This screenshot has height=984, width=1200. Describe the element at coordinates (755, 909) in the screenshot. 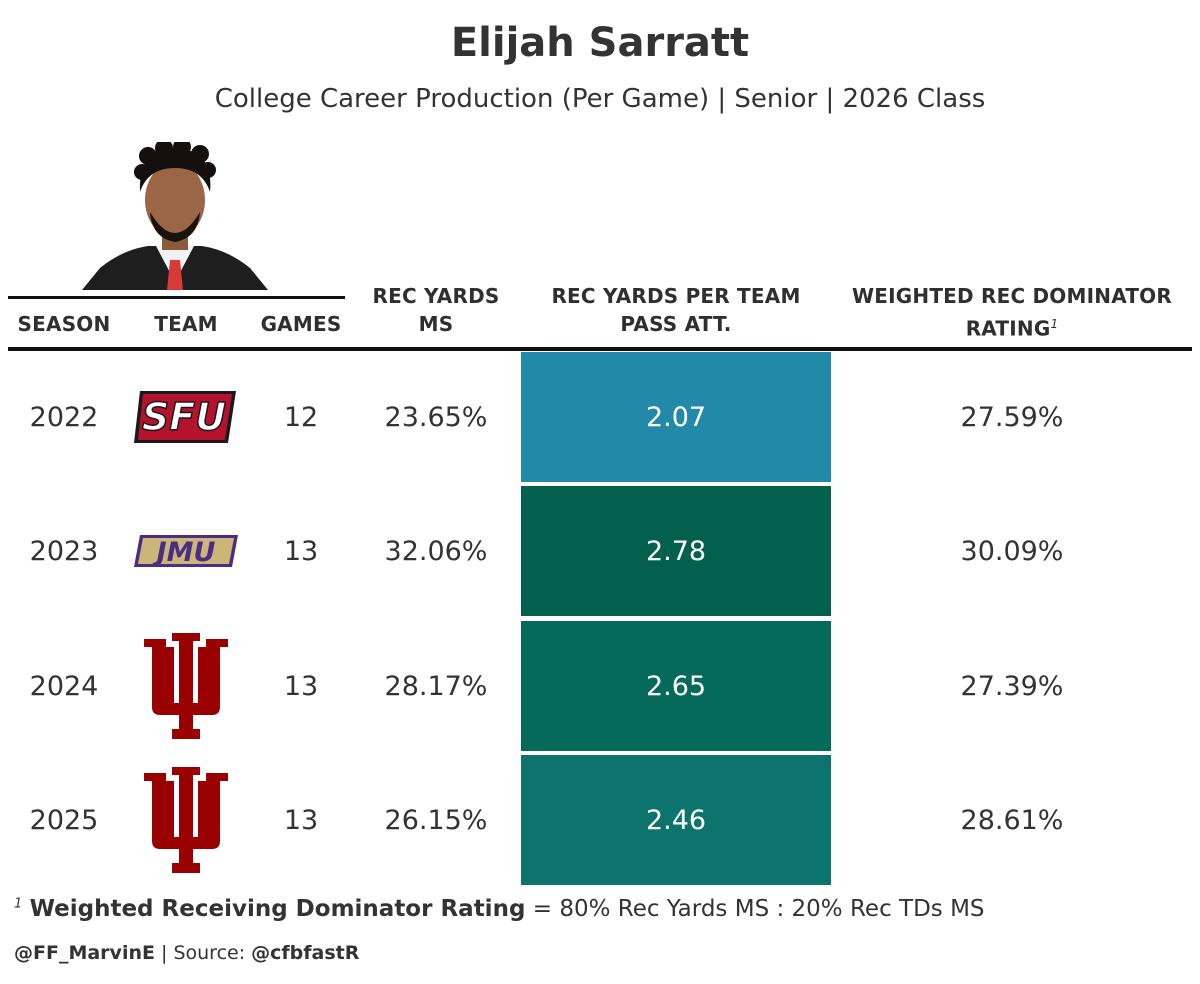

I see `footnote-definition: = 80% Rec Yards MS : 20% Rec TDs MS` at that location.